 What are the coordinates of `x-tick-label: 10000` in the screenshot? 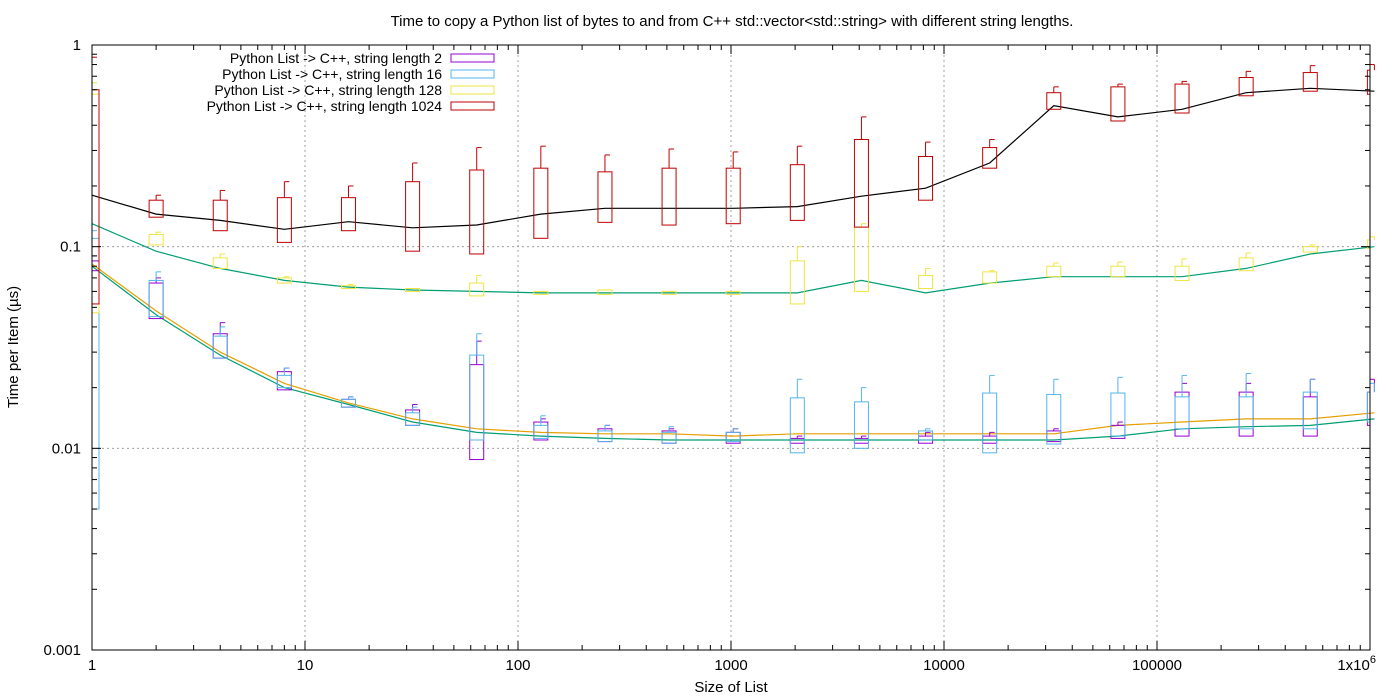 It's located at (944, 665).